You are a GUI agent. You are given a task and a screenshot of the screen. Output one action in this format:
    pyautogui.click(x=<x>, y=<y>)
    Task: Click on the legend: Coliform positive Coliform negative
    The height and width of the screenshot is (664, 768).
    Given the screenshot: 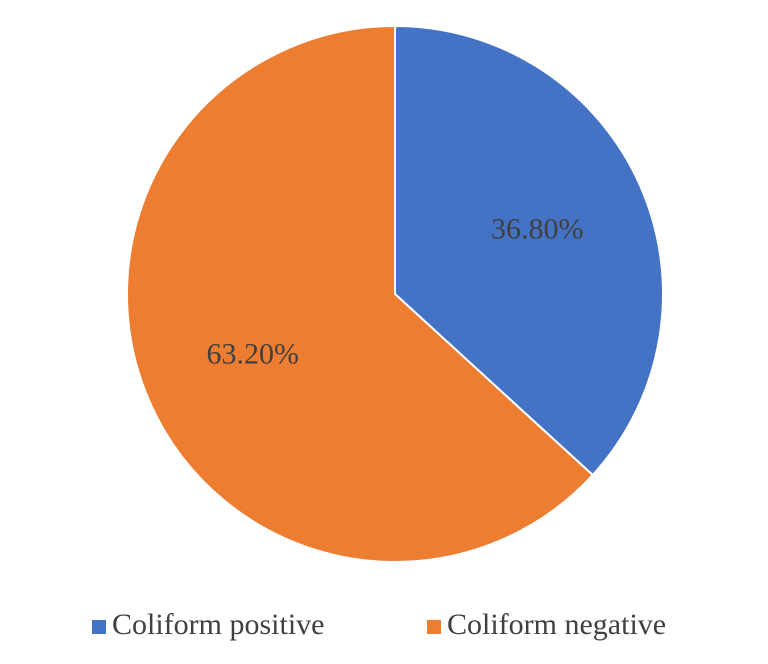 What is the action you would take?
    pyautogui.click(x=379, y=624)
    